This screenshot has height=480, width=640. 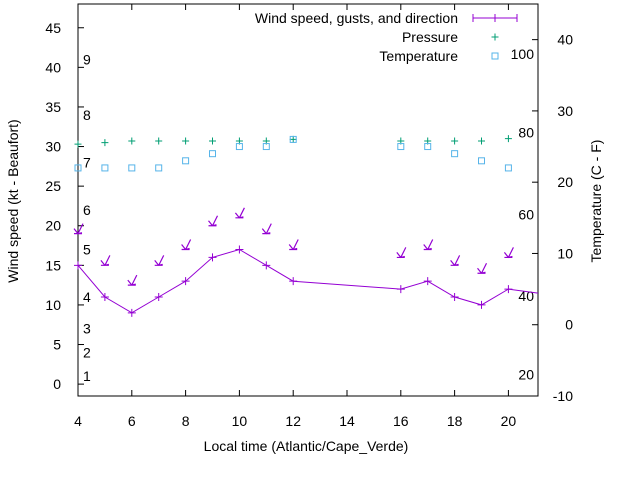 What do you see at coordinates (430, 37) in the screenshot?
I see `legend-label-pressure: Pressure` at bounding box center [430, 37].